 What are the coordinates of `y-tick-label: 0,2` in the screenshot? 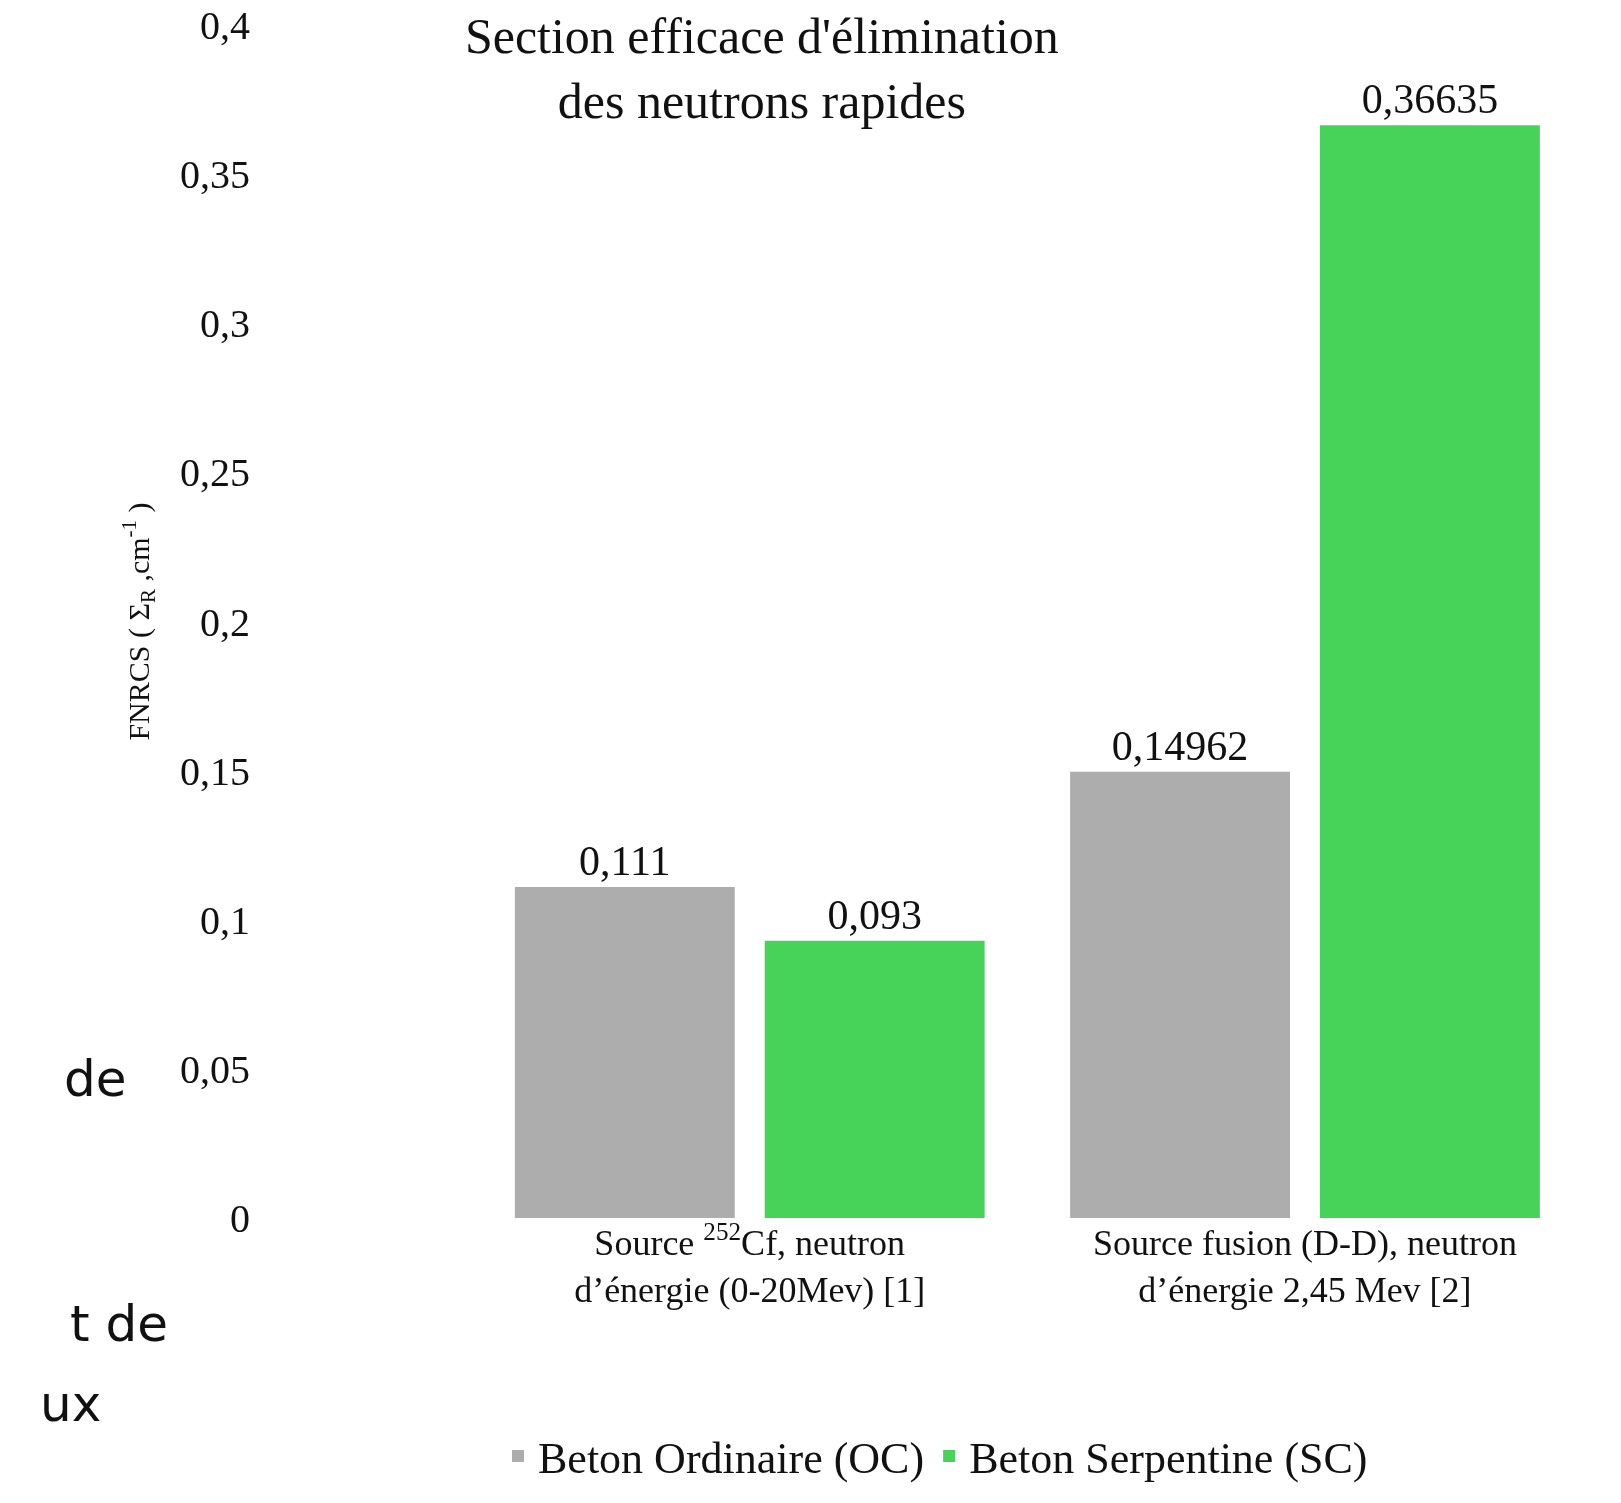 It's located at (225, 622).